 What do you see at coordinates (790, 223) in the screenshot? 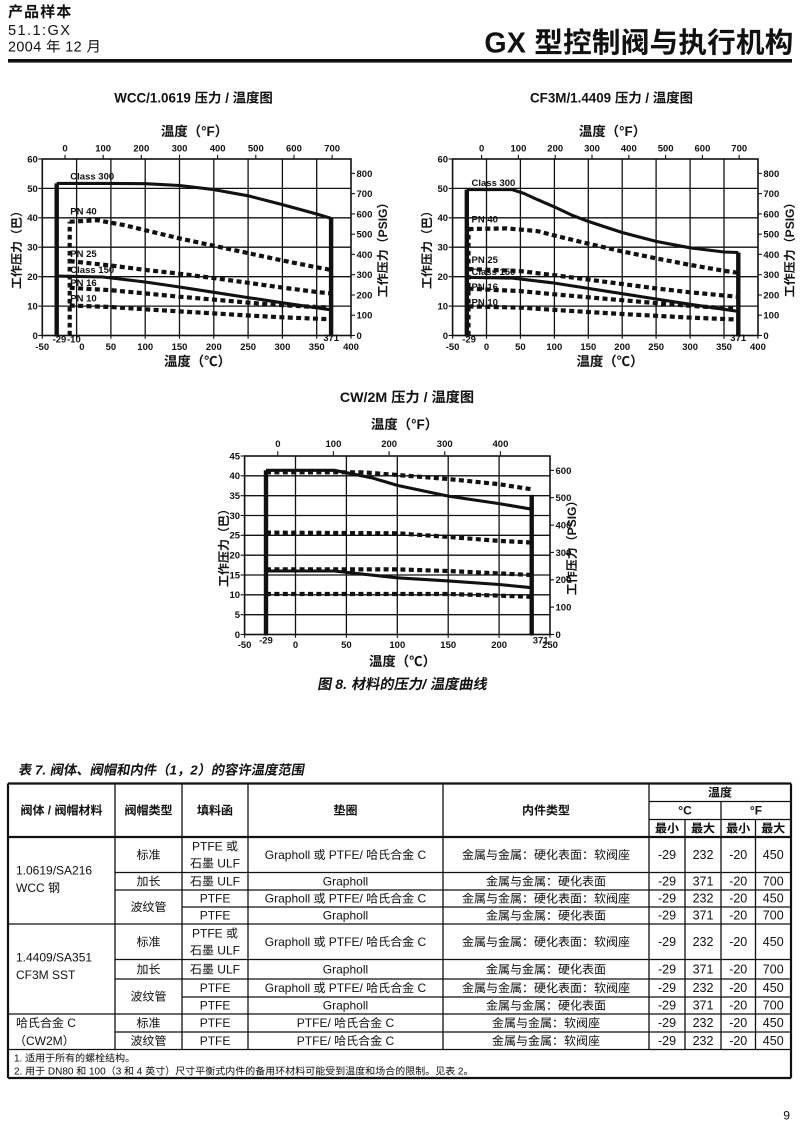
I see `svg-text: PSIG` at bounding box center [790, 223].